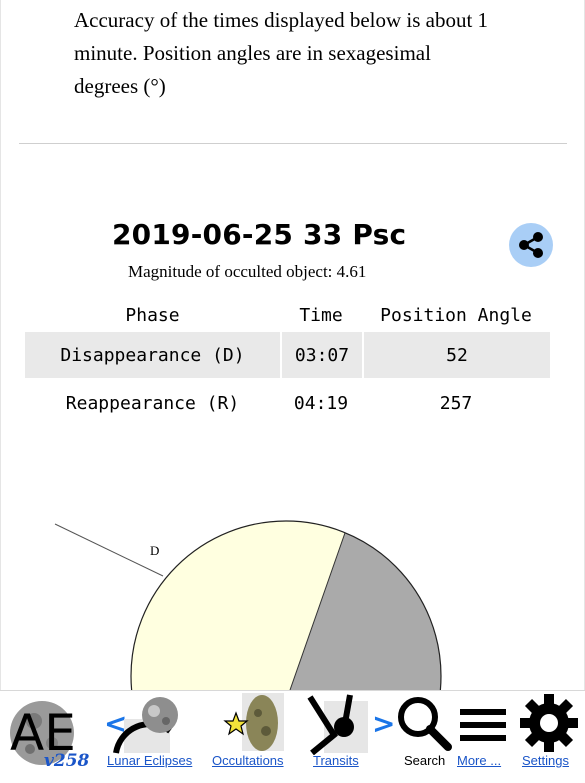 This screenshot has width=585, height=783. What do you see at coordinates (154, 550) in the screenshot?
I see `label-d: D` at bounding box center [154, 550].